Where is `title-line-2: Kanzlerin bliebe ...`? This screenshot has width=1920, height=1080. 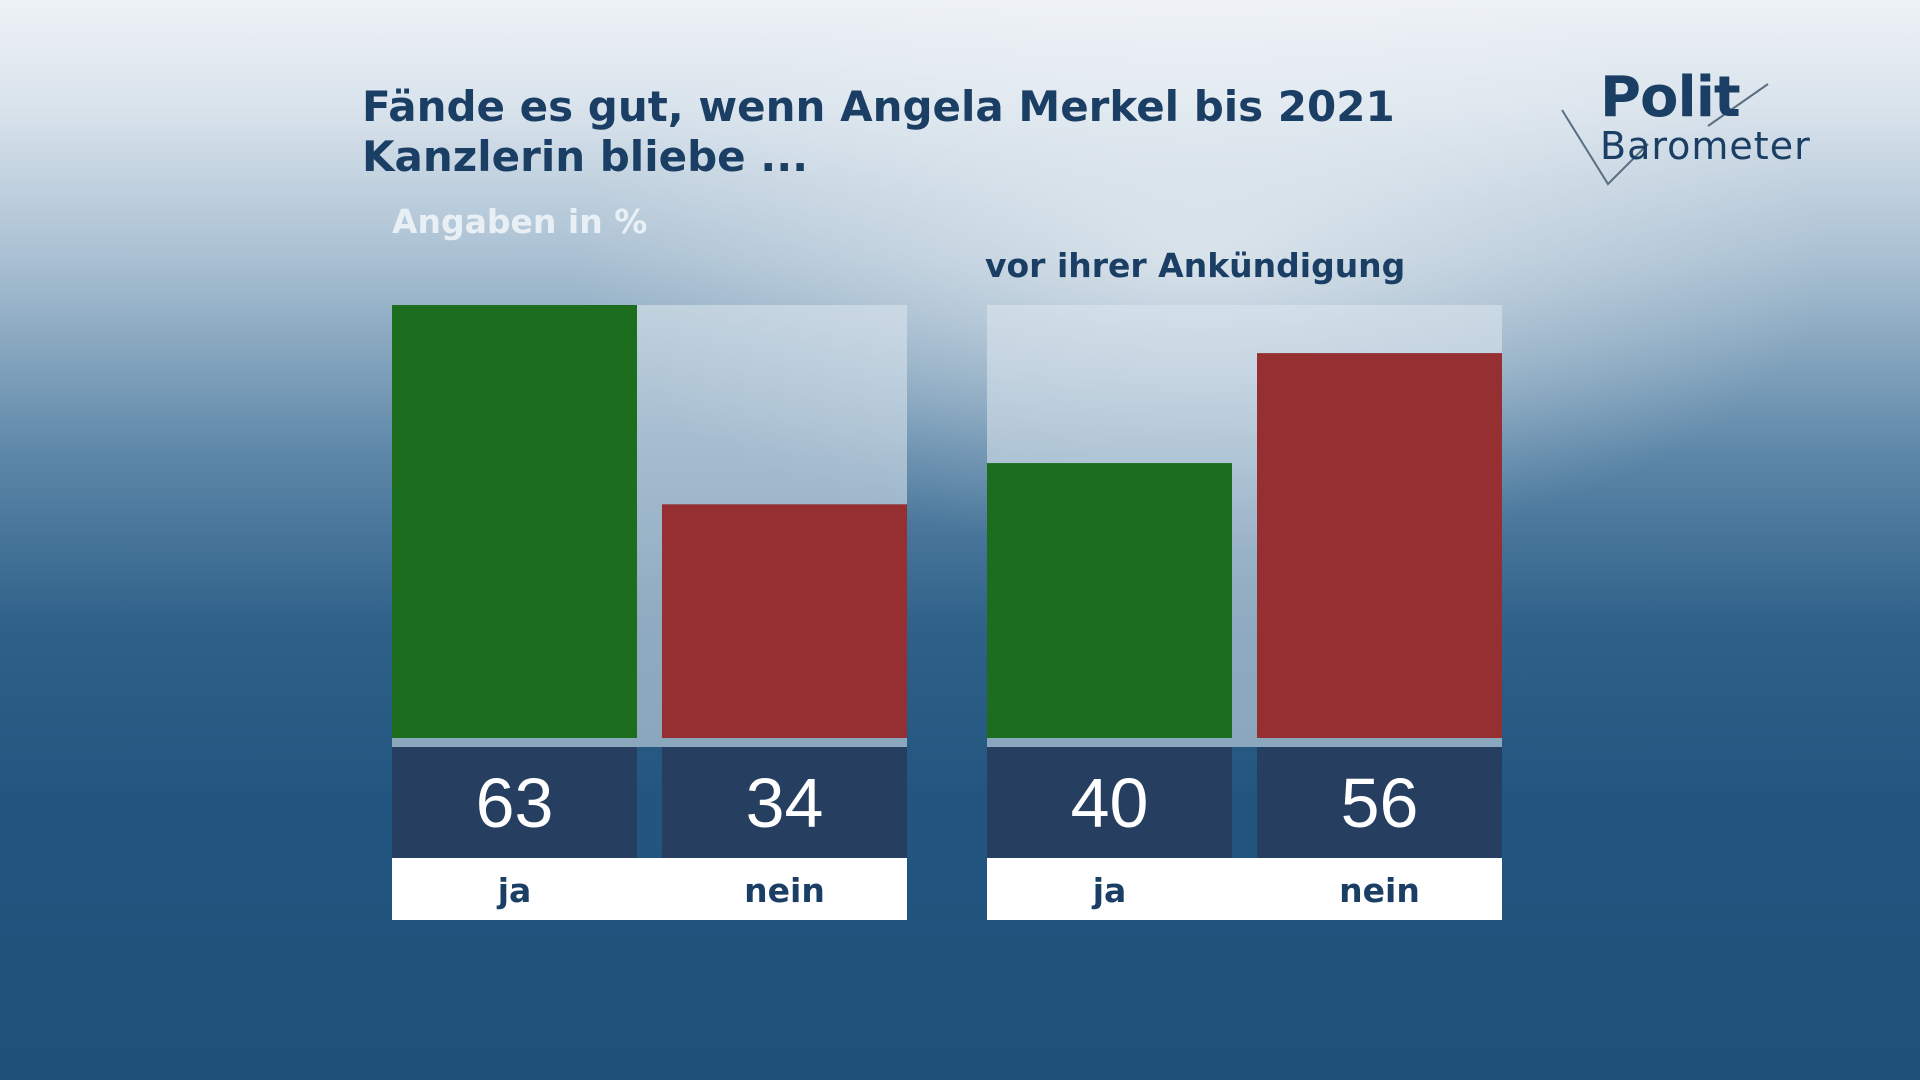 title-line-2: Kanzlerin bliebe ... is located at coordinates (585, 156).